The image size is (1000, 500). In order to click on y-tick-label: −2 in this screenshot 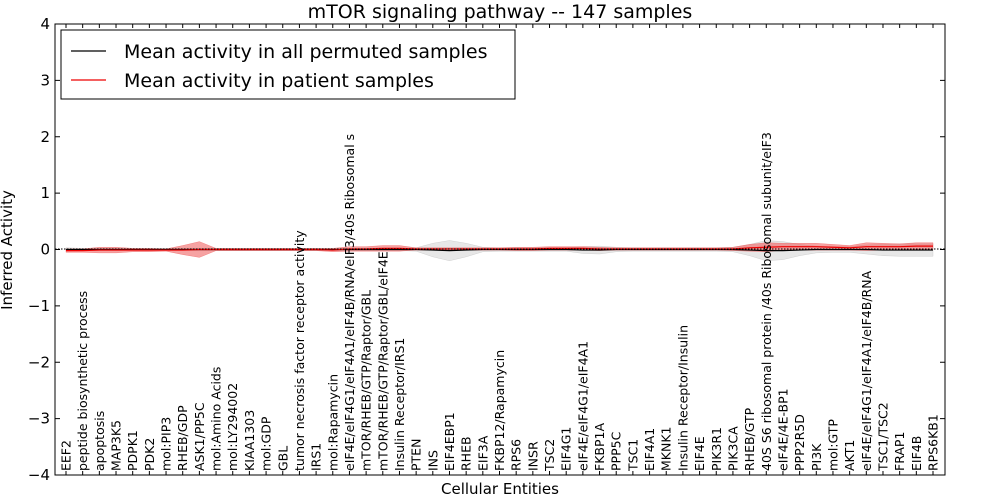, I will do `click(39, 362)`.